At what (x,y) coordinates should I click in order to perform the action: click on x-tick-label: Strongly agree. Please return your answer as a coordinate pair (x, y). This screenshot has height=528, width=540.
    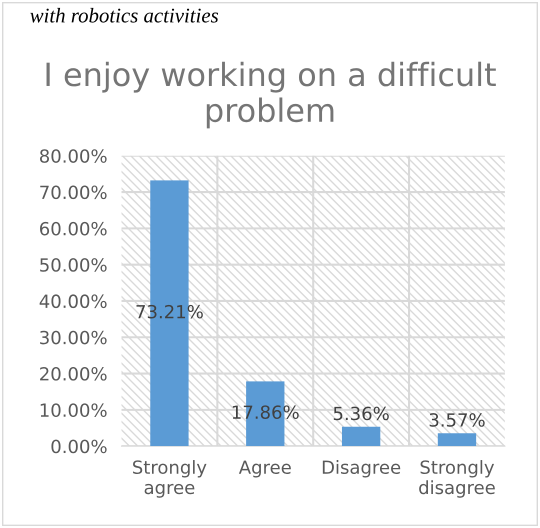
    Looking at the image, I should click on (169, 479).